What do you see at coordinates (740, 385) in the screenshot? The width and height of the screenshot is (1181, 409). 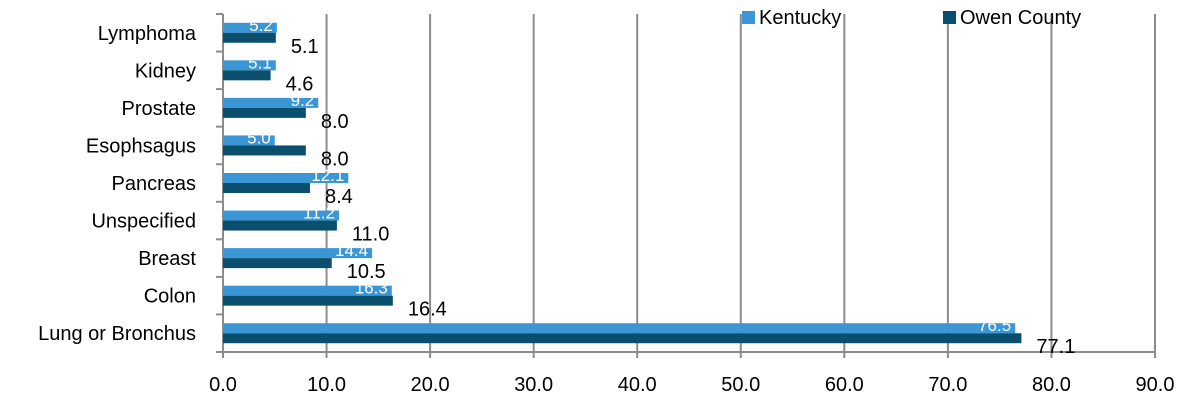 I see `x-tick-label-5: 50.0` at bounding box center [740, 385].